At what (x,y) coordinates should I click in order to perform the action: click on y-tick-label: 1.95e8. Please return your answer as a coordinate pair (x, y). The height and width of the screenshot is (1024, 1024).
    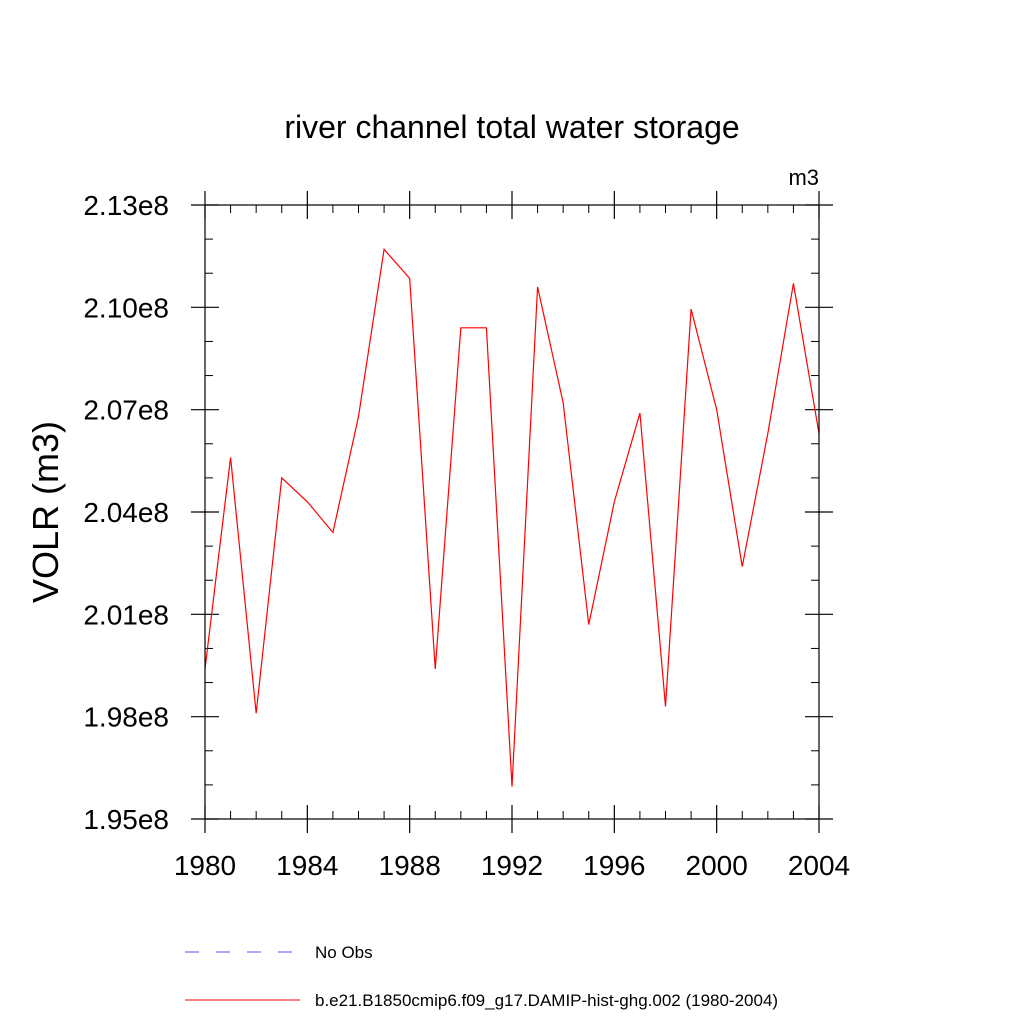
    Looking at the image, I should click on (126, 819).